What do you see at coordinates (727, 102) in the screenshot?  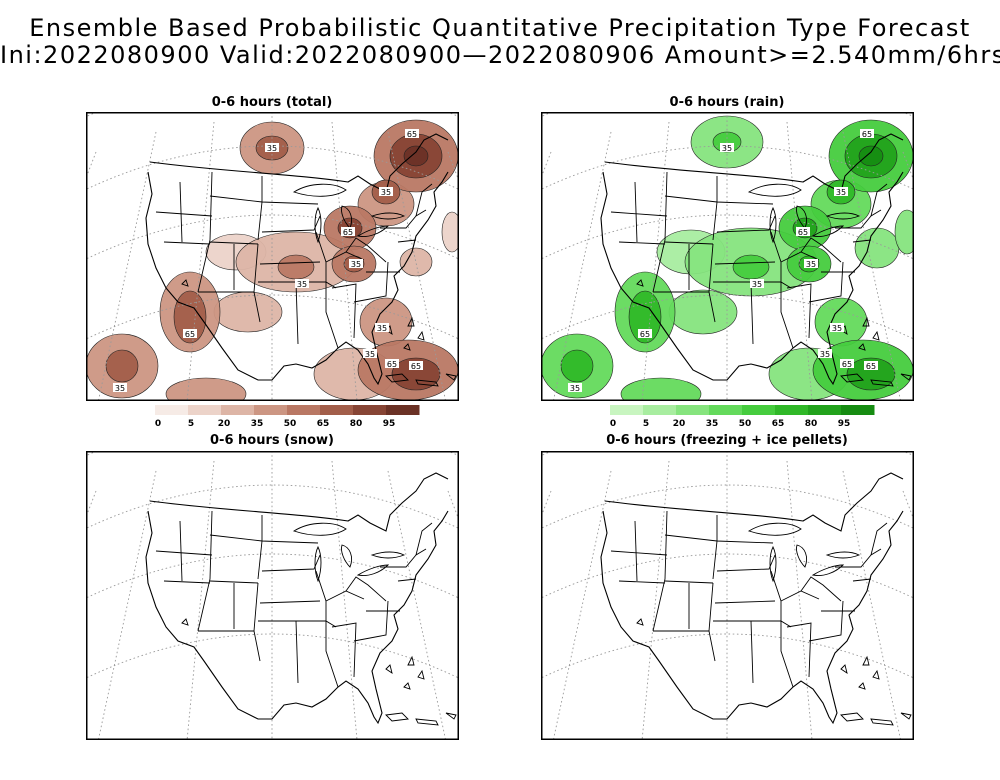 I see `panel-title-rain: 0-6 hours (rain)` at bounding box center [727, 102].